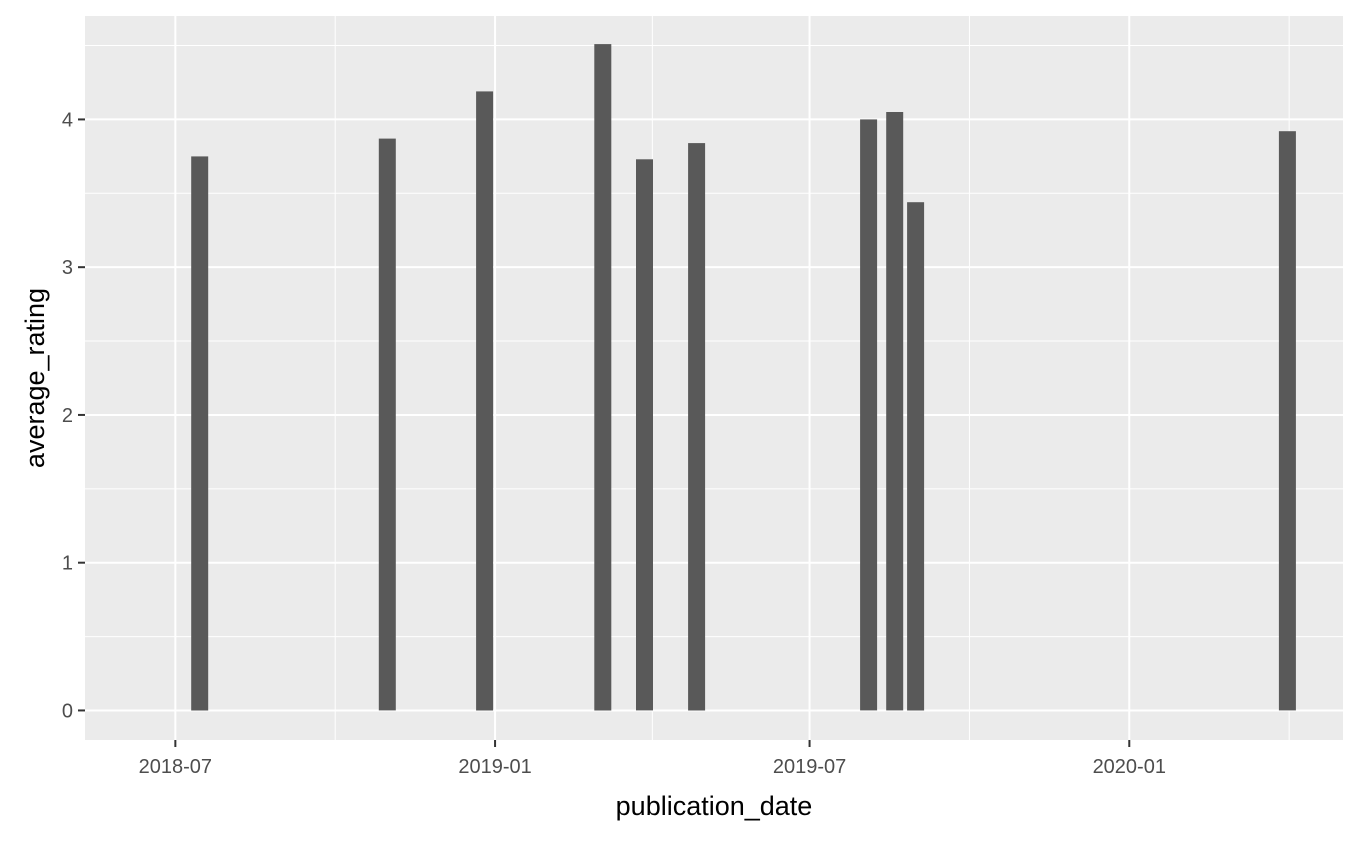 The height and width of the screenshot is (841, 1361). Describe the element at coordinates (494, 767) in the screenshot. I see `x-tick-label: 2019-01` at that location.